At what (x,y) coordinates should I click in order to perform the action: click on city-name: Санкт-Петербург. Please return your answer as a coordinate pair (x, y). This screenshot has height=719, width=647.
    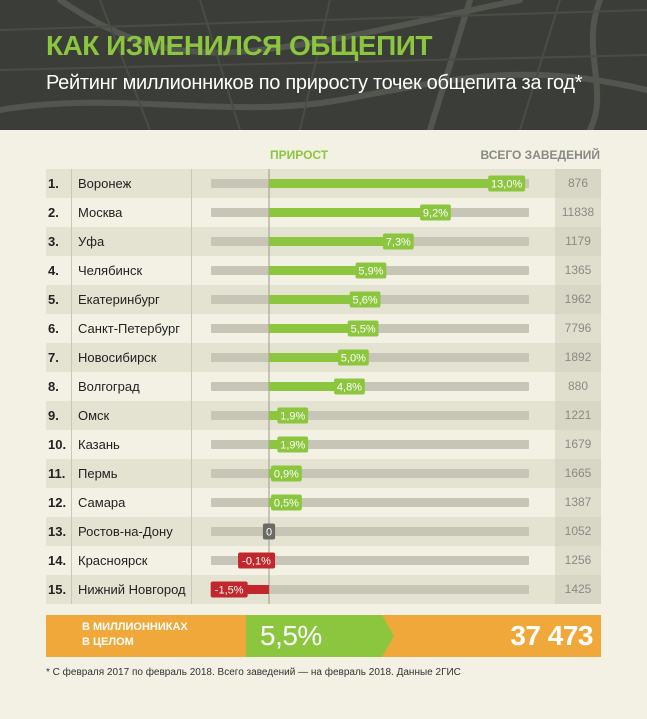
    Looking at the image, I should click on (129, 328).